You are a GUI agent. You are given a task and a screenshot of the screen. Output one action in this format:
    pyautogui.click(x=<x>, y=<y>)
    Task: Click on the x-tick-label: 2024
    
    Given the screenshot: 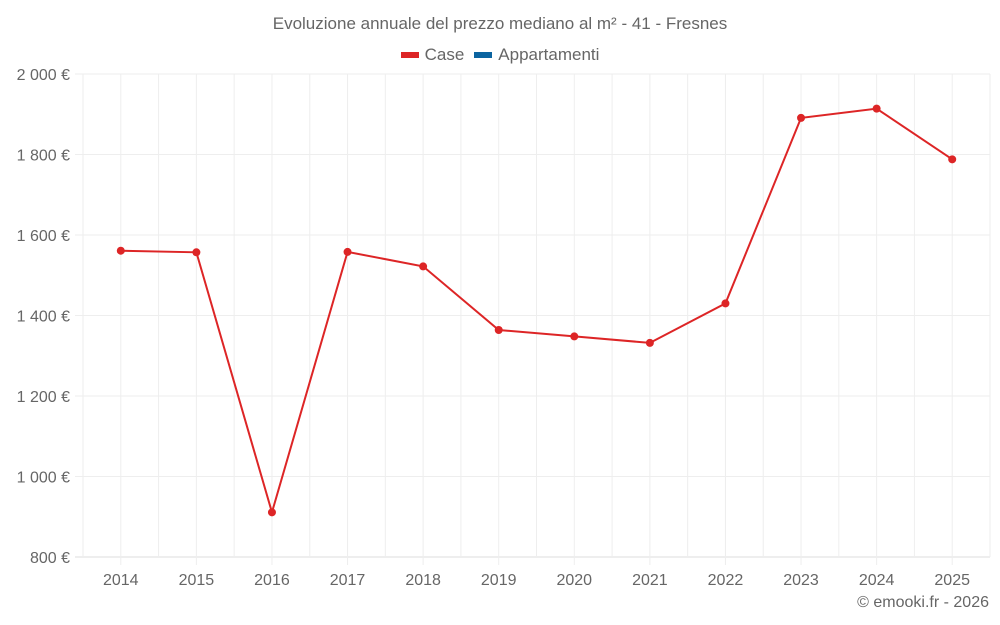 What is the action you would take?
    pyautogui.click(x=877, y=580)
    